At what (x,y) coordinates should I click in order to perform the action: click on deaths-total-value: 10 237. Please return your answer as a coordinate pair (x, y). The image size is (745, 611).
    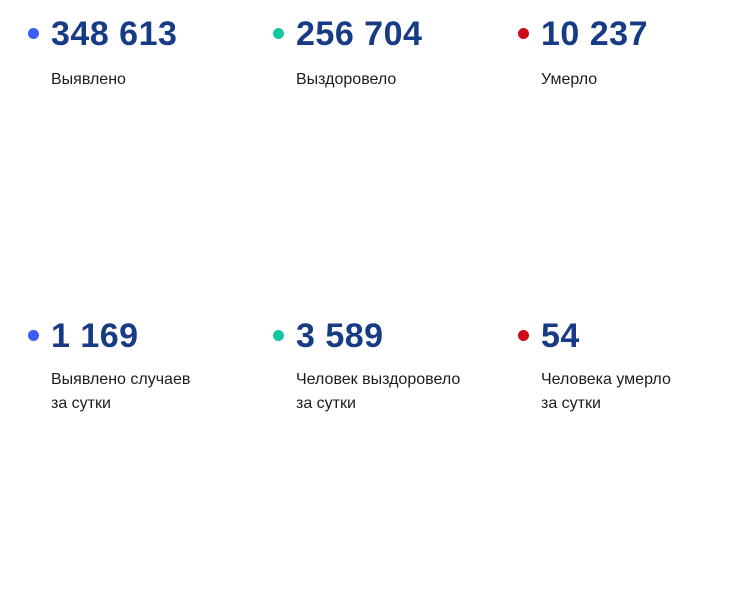
    Looking at the image, I should click on (594, 34).